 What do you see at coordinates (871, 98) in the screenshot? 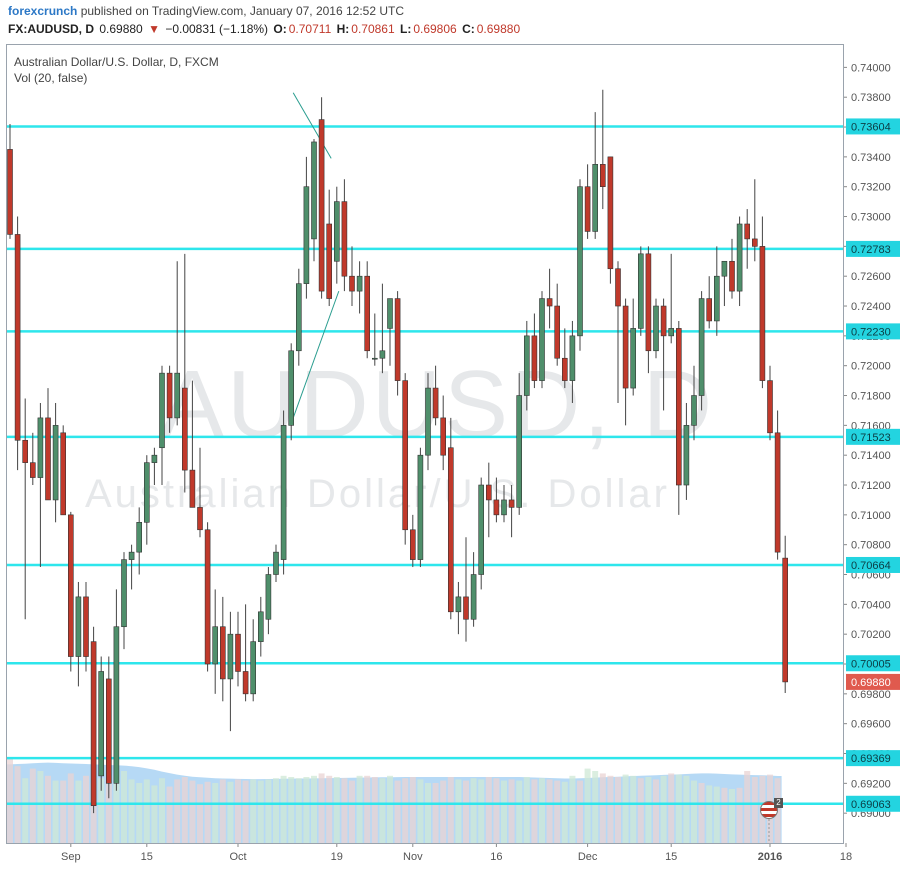
I see `y-tick-label: 0.73800` at bounding box center [871, 98].